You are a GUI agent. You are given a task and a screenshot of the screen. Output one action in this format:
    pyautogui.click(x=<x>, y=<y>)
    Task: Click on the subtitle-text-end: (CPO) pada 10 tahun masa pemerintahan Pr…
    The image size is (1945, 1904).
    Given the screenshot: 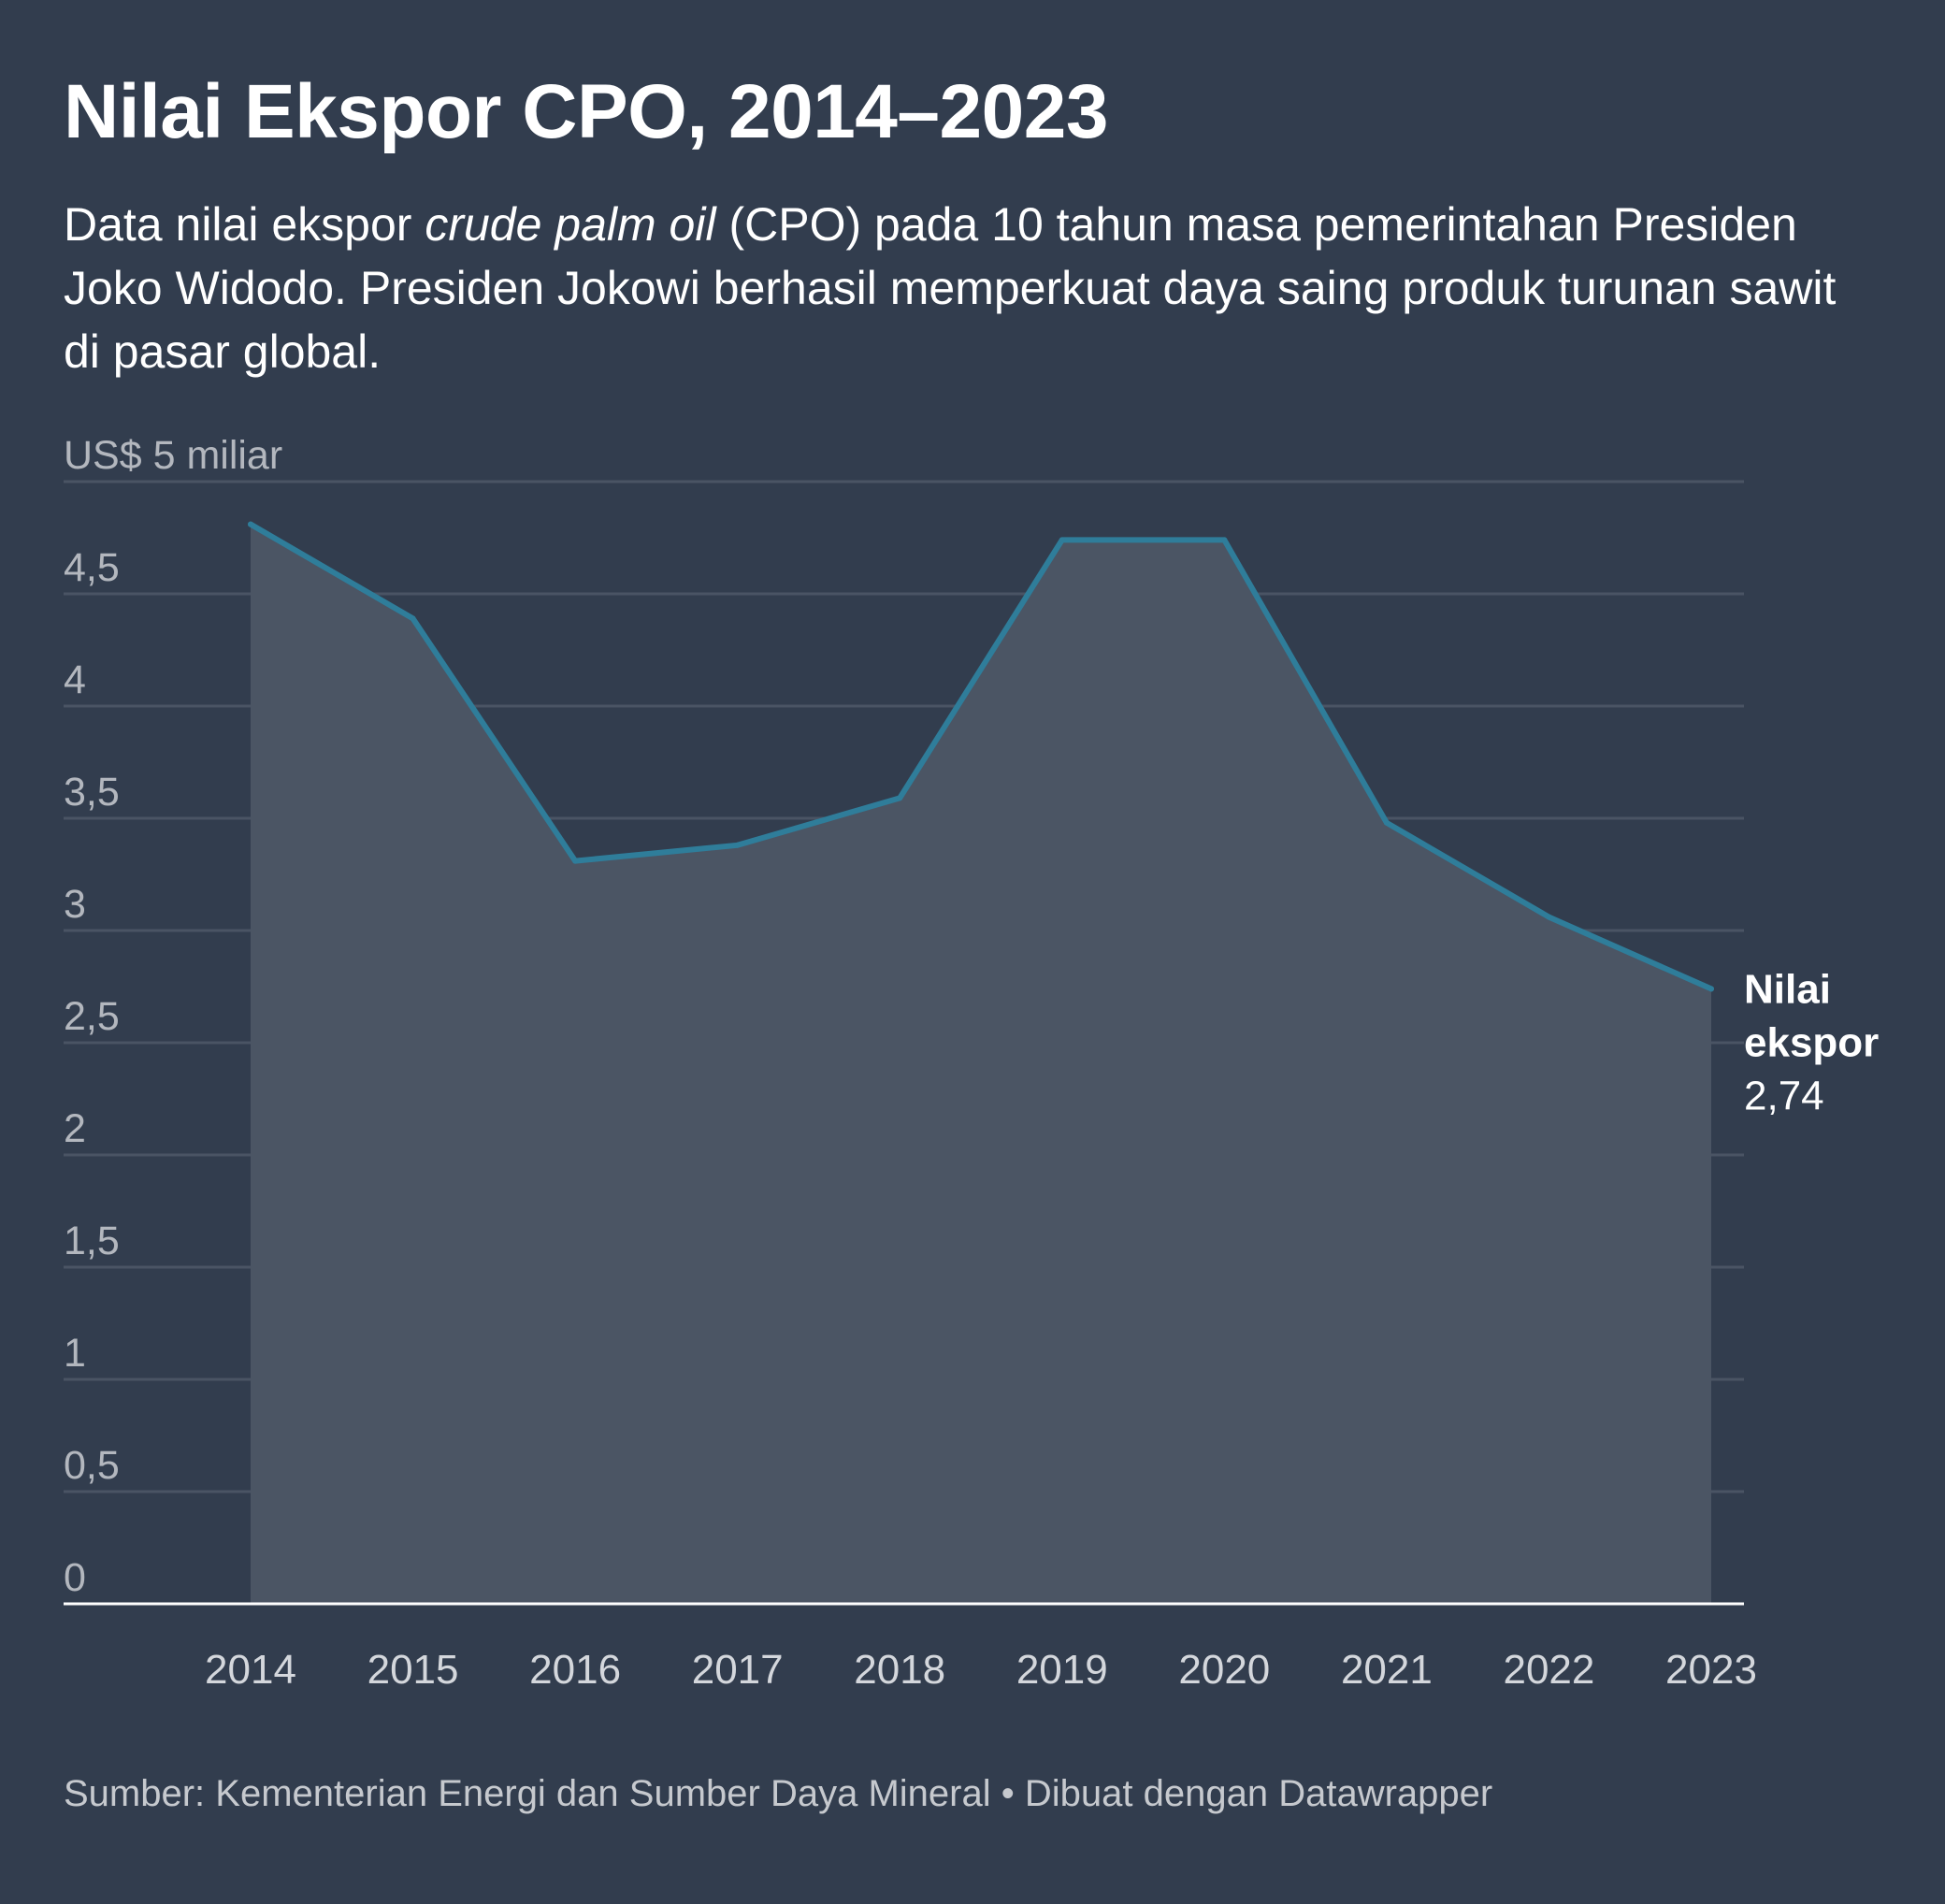 What is the action you would take?
    pyautogui.click(x=950, y=288)
    